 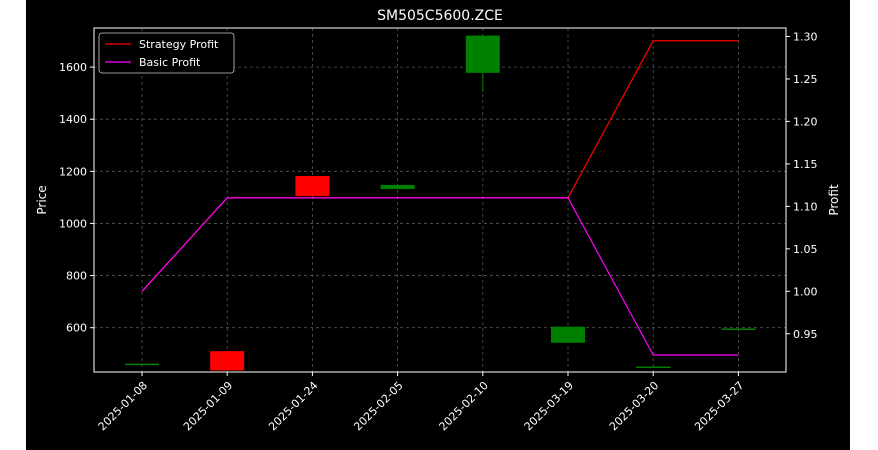 I want to click on x-tick-label: 2025-03-19, so click(x=549, y=406).